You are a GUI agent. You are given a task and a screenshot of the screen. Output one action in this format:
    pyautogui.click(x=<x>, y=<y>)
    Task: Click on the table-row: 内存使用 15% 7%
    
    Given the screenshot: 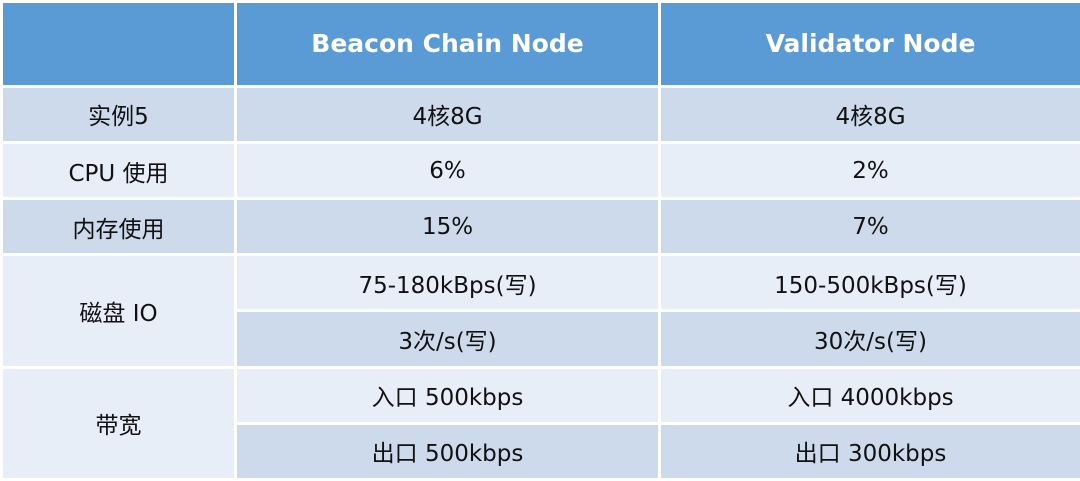 What is the action you would take?
    pyautogui.click(x=541, y=227)
    